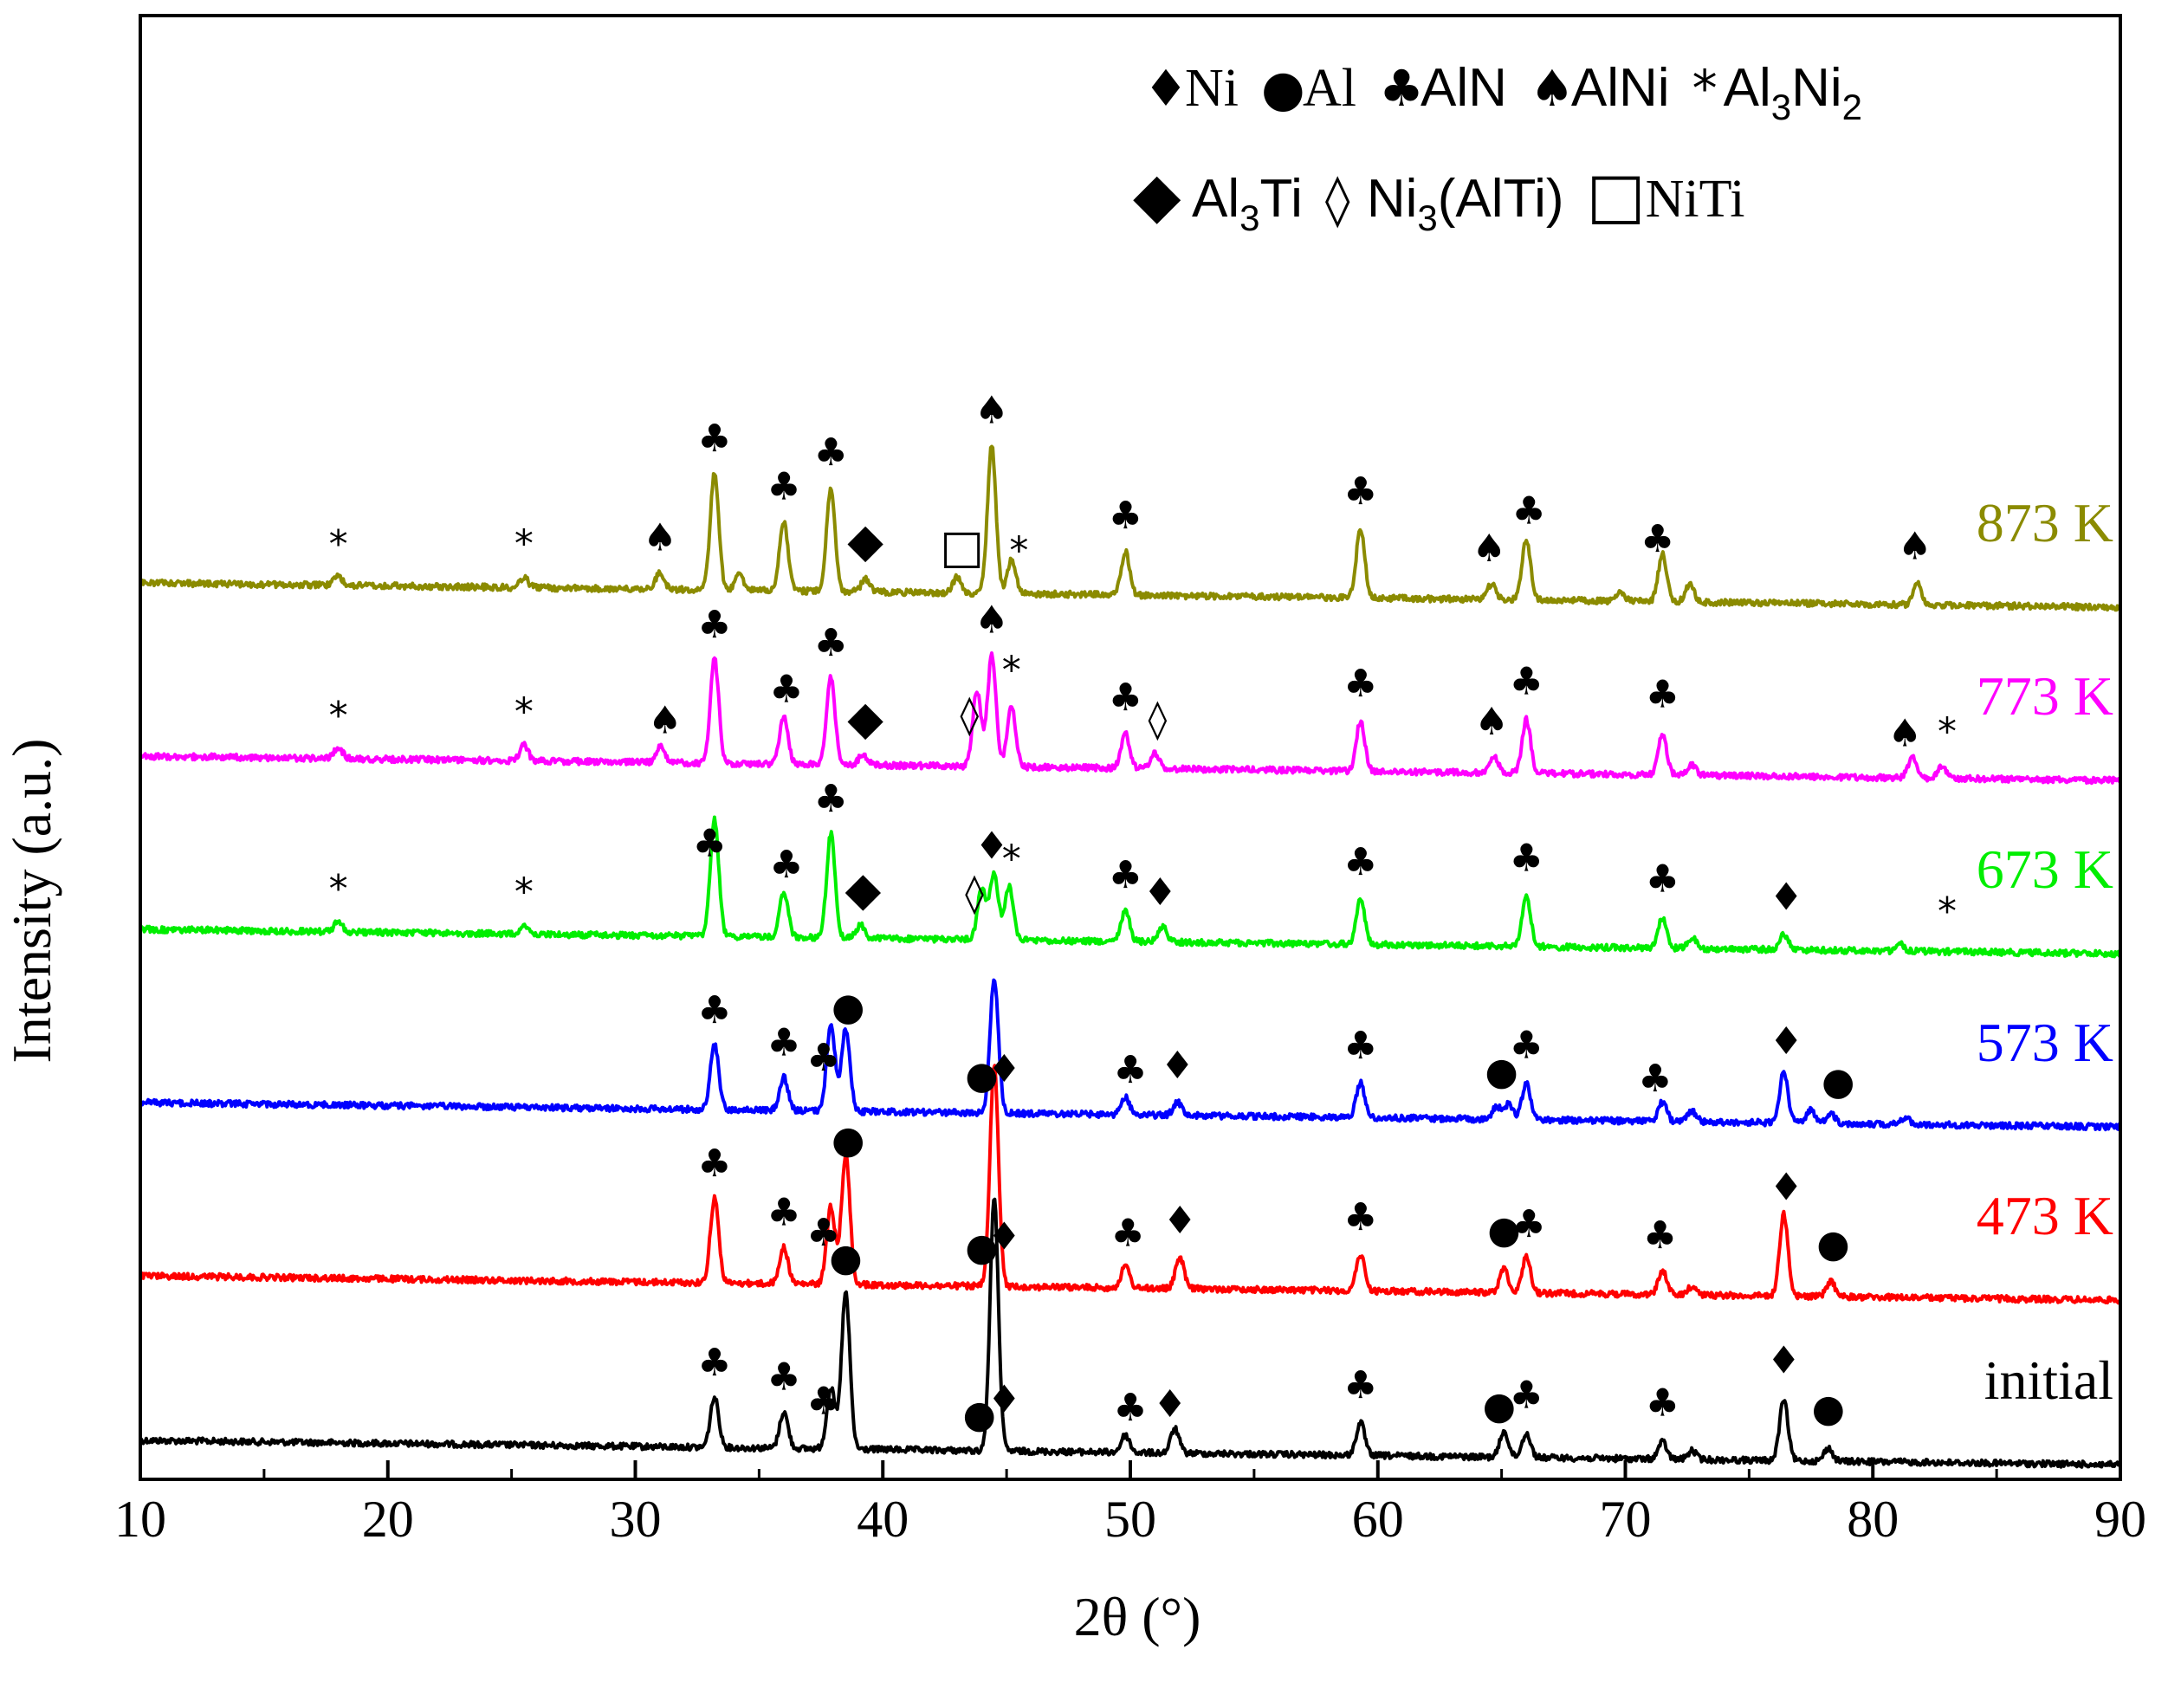 Image resolution: width=2168 pixels, height=1708 pixels. I want to click on x-tick-label: 40, so click(883, 1519).